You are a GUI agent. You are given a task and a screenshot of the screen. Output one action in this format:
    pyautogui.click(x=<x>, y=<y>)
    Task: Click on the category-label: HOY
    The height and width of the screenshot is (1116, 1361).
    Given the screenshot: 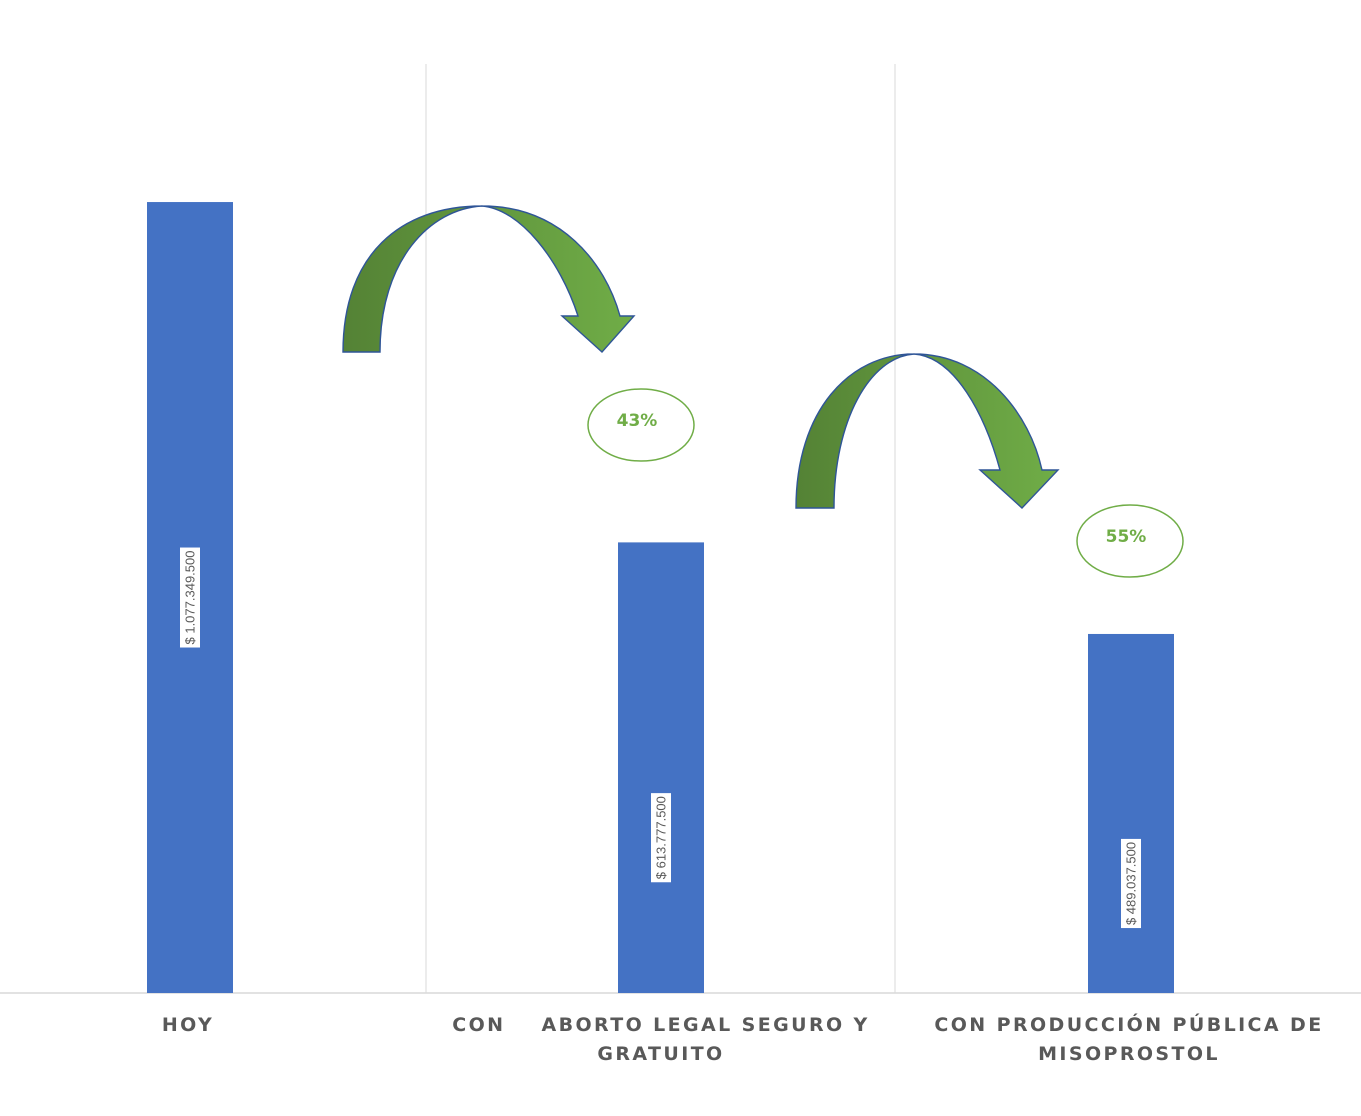 What is the action you would take?
    pyautogui.click(x=188, y=1025)
    